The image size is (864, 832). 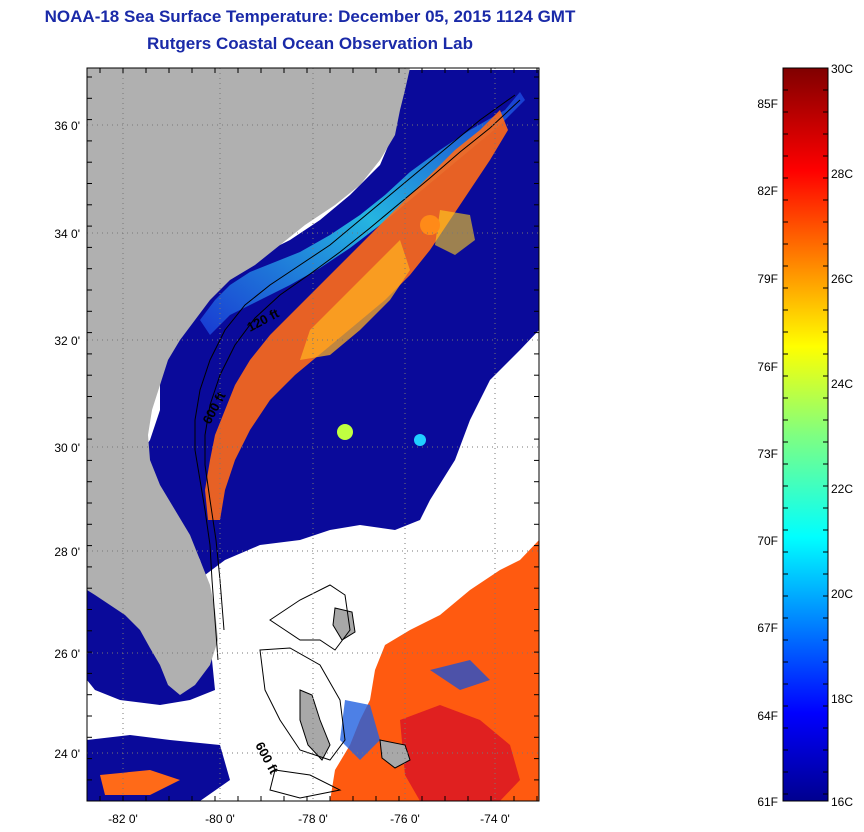 What do you see at coordinates (842, 802) in the screenshot?
I see `colorbar-c-label: 16C` at bounding box center [842, 802].